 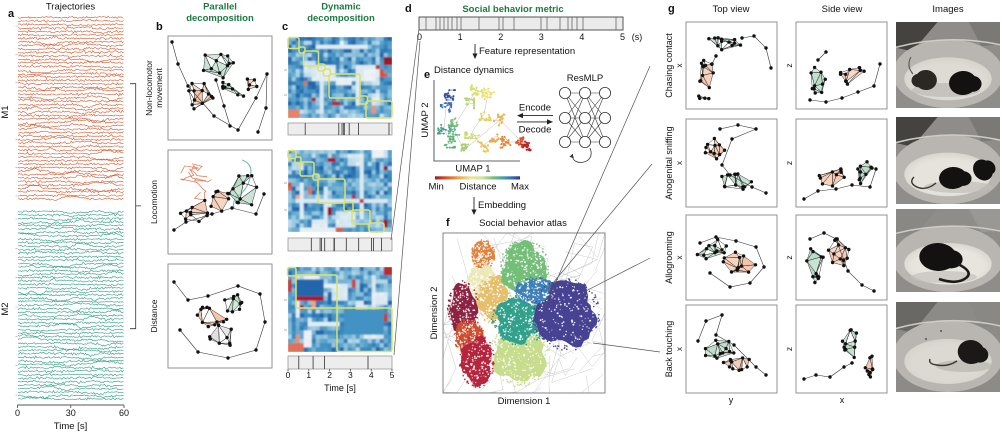 I want to click on svg-text: ResMLP, so click(x=585, y=78).